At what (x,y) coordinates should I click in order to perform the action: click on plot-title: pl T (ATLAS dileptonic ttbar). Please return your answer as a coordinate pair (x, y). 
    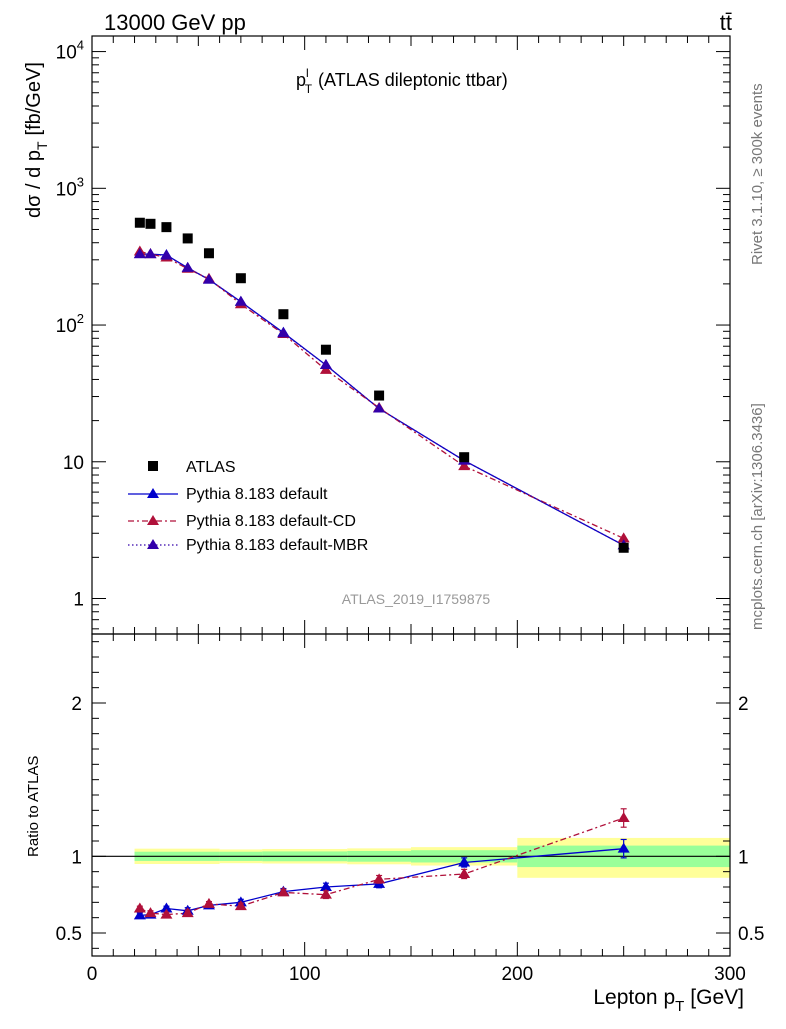
    Looking at the image, I should click on (402, 81).